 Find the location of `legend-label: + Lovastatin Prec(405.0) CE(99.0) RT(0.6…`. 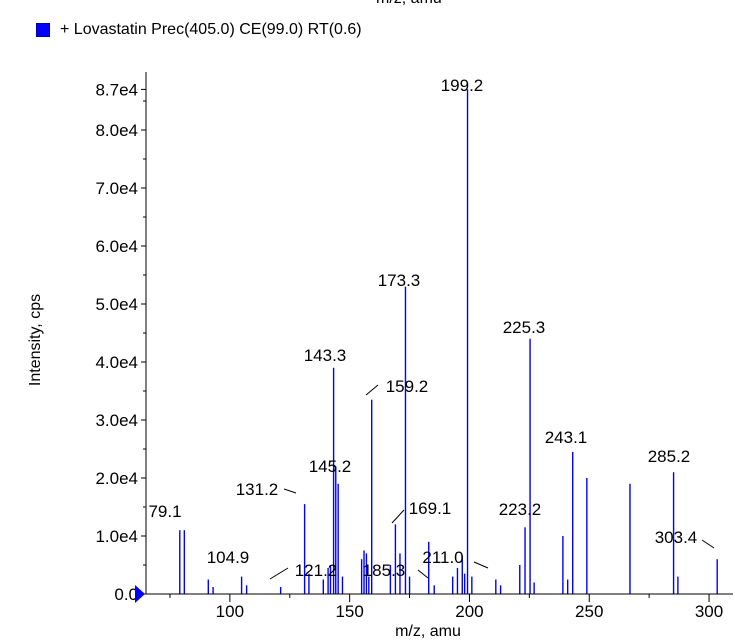

legend-label: + Lovastatin Prec(405.0) CE(99.0) RT(0.6… is located at coordinates (211, 29).